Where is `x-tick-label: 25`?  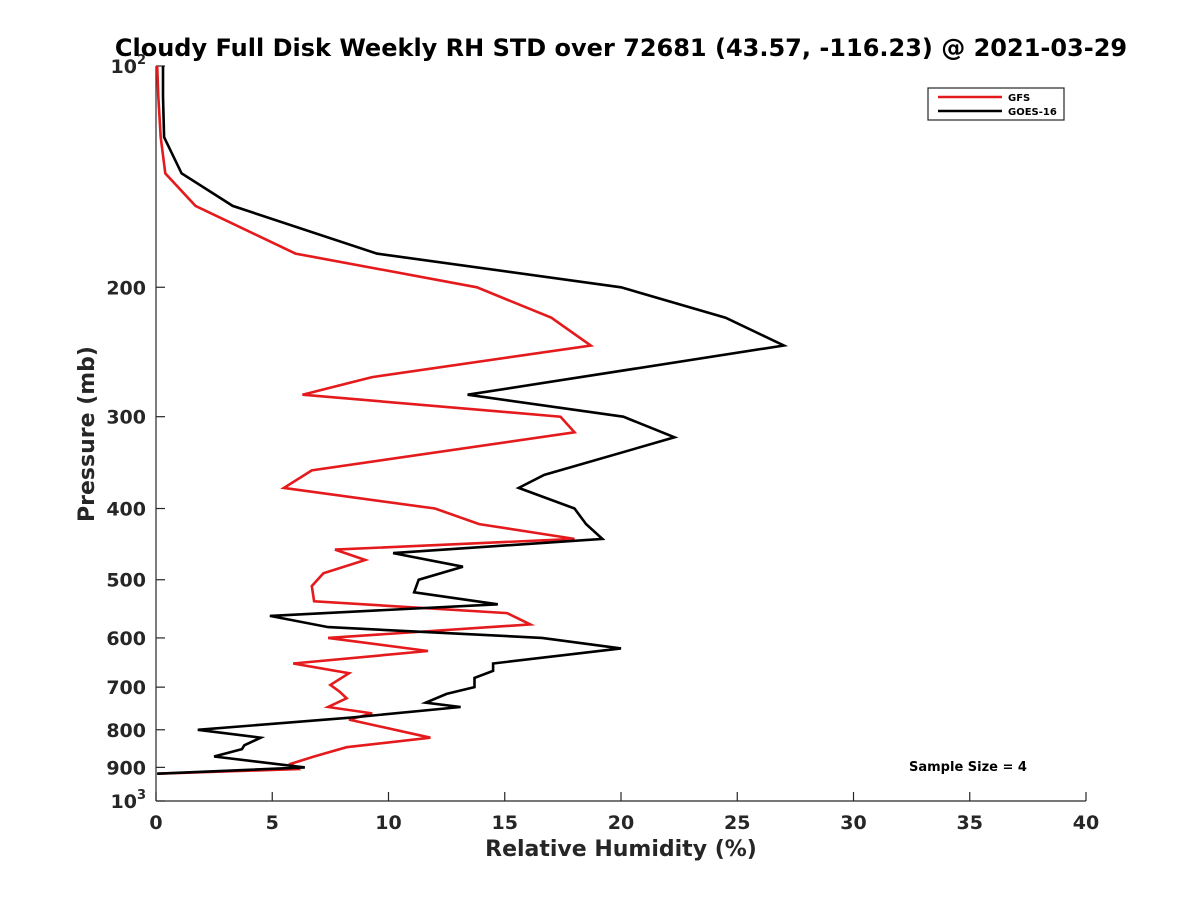 x-tick-label: 25 is located at coordinates (737, 823).